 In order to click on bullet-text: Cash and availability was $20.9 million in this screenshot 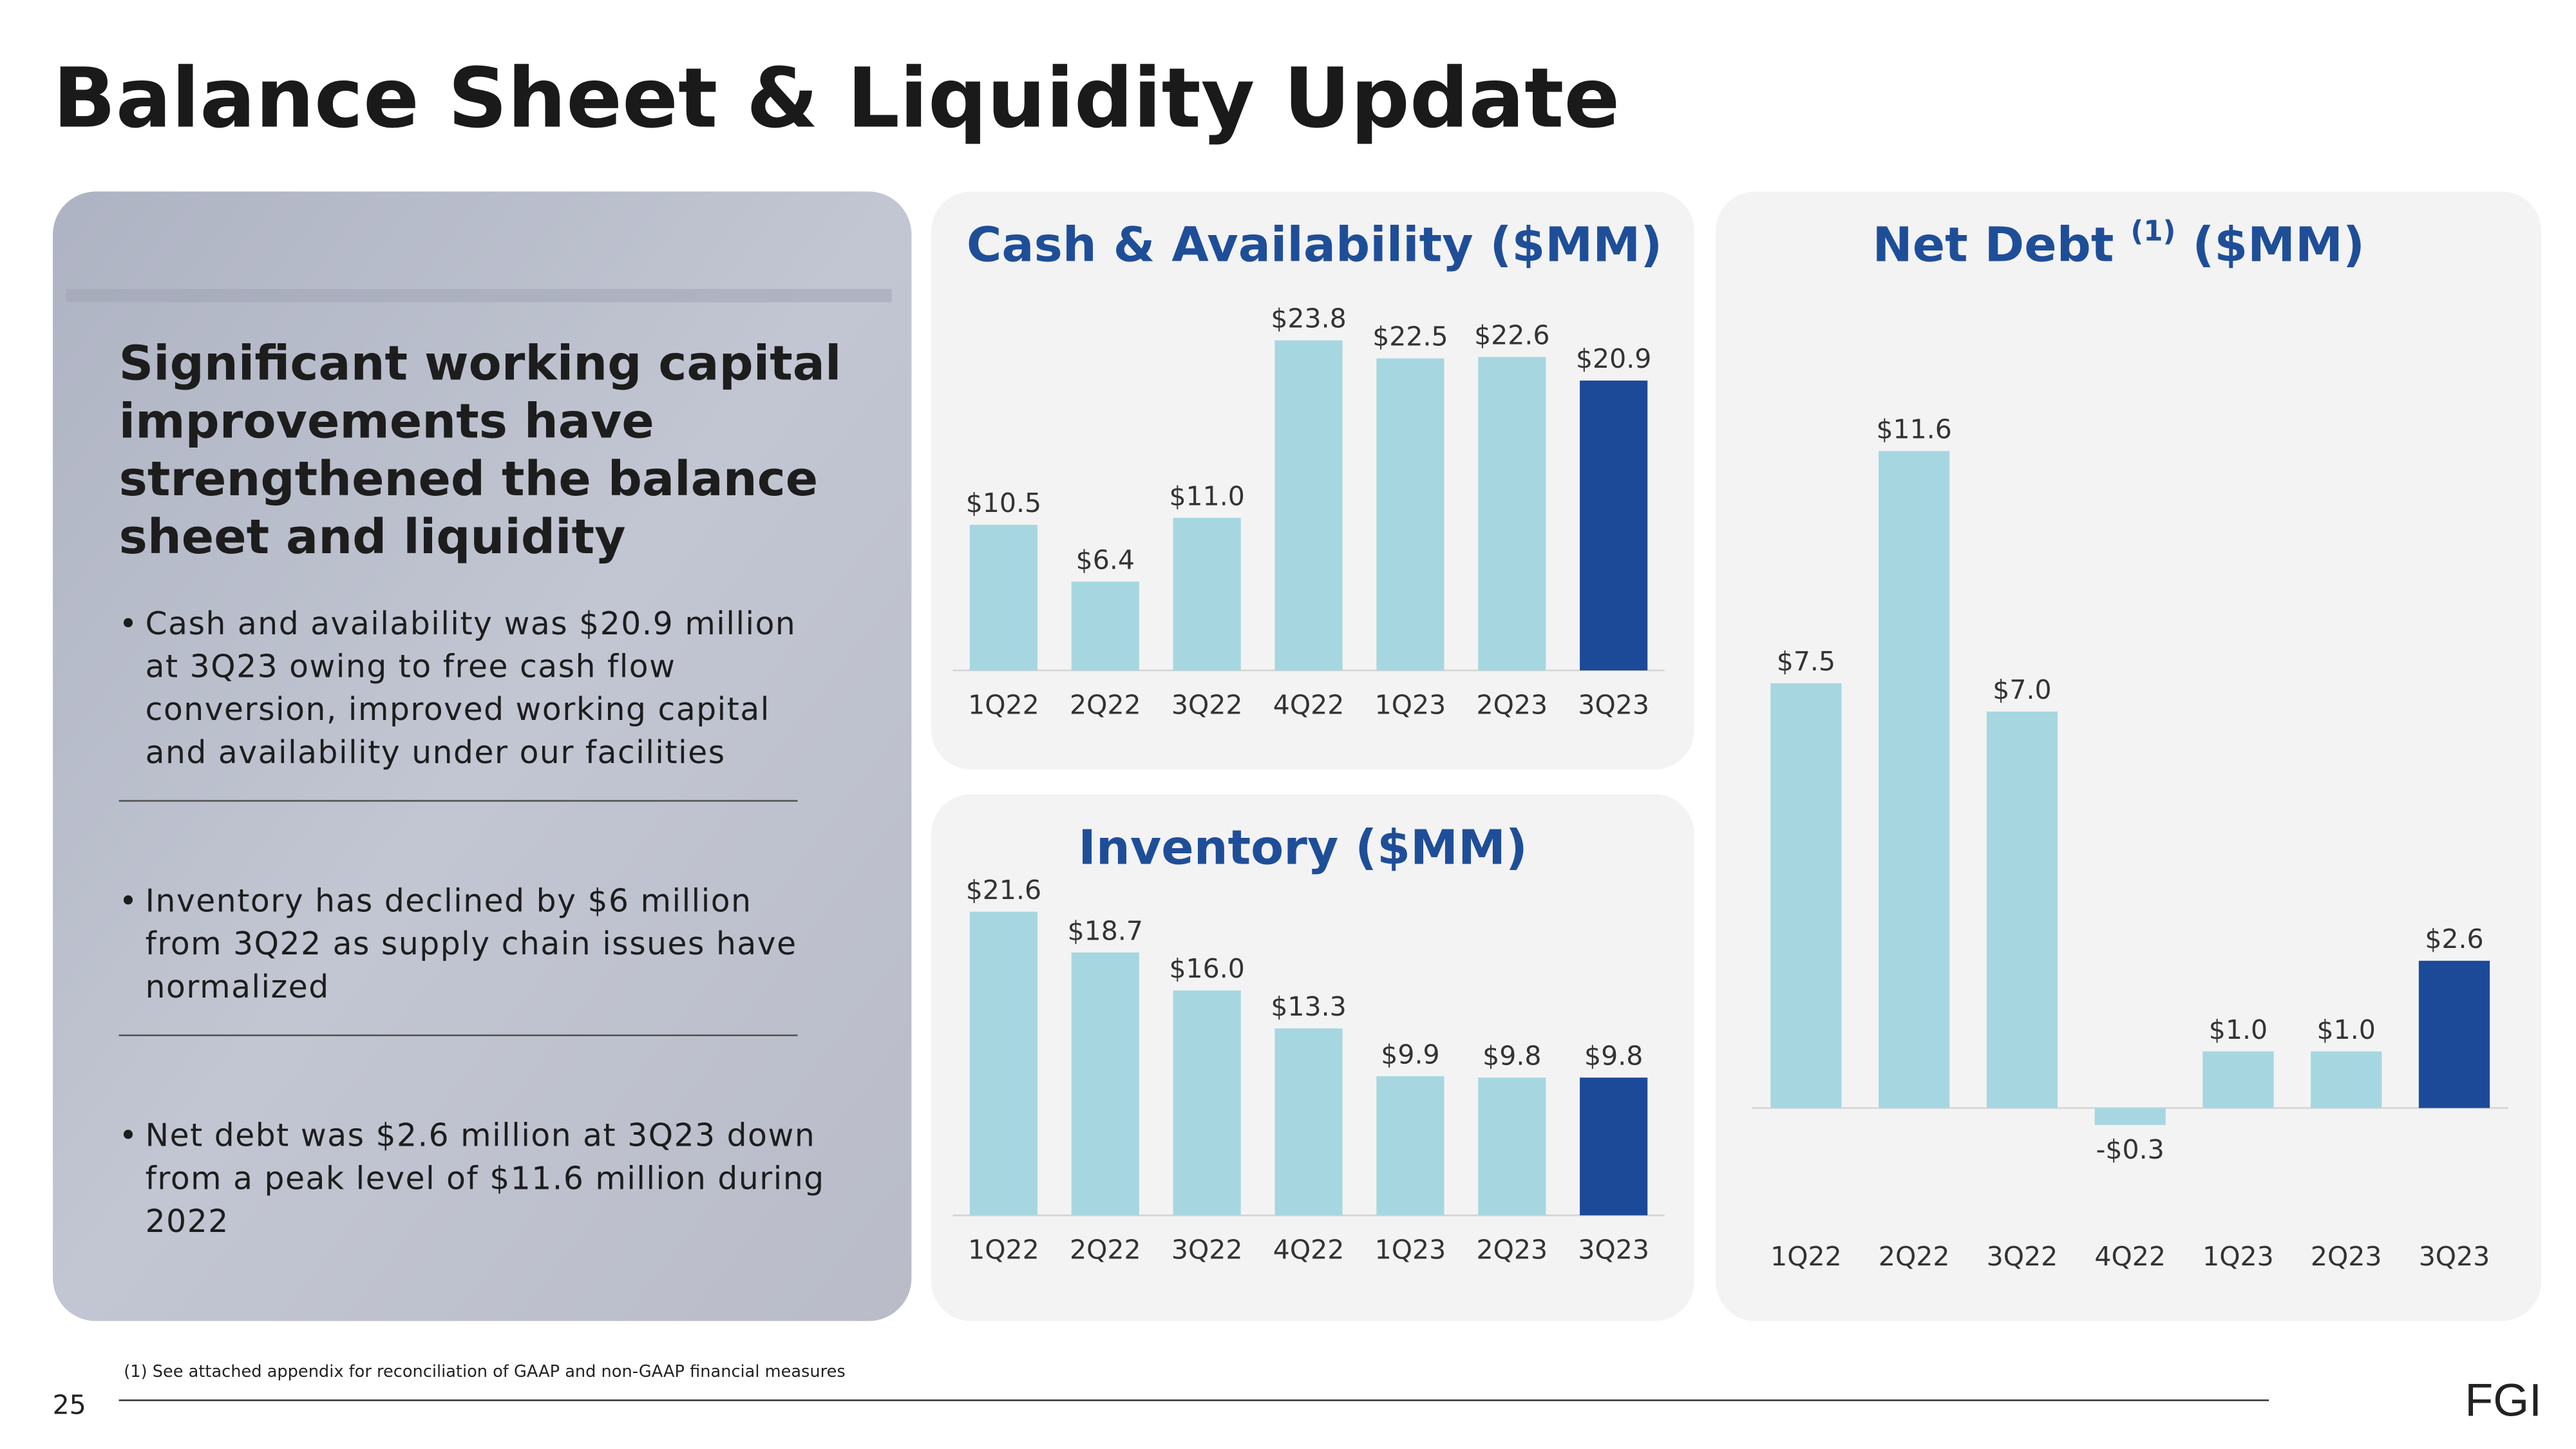, I will do `click(471, 624)`.